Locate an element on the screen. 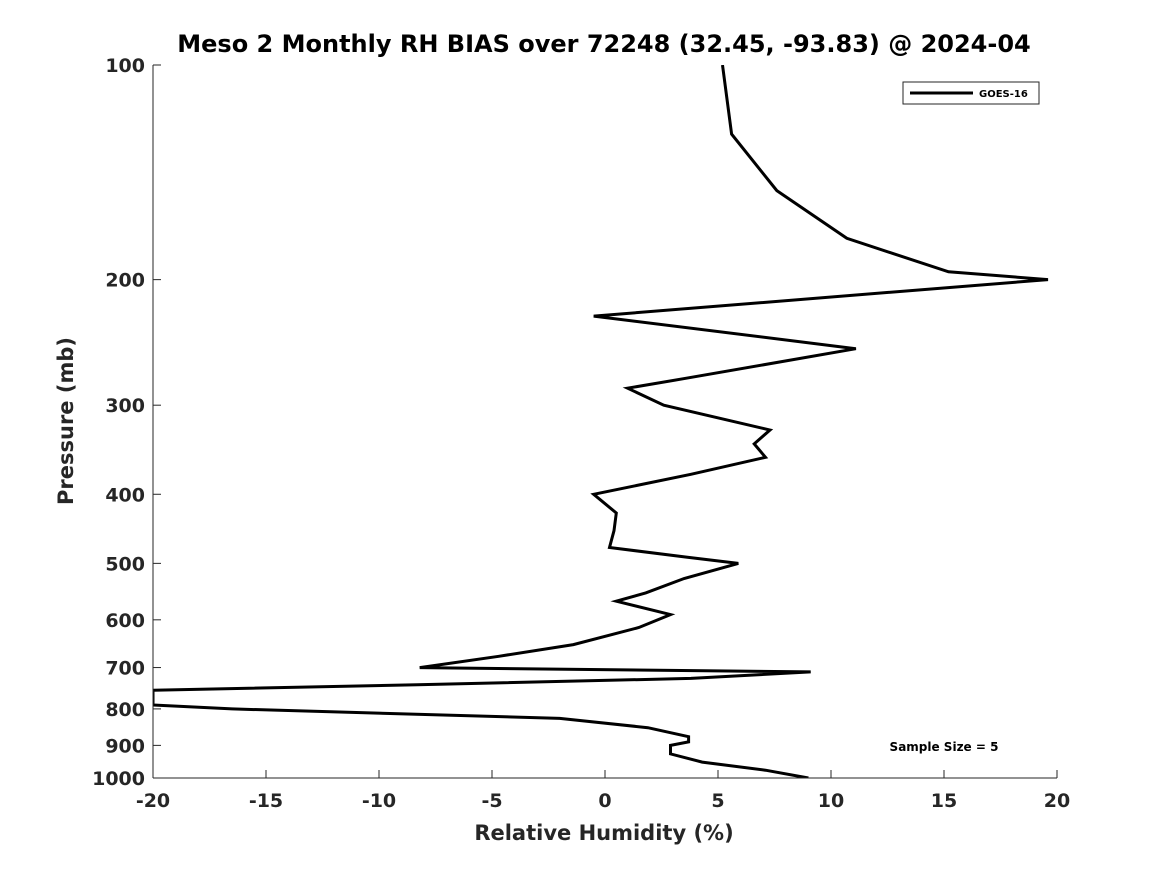 The image size is (1167, 875). y-tick-label: 1000 is located at coordinates (118, 779).